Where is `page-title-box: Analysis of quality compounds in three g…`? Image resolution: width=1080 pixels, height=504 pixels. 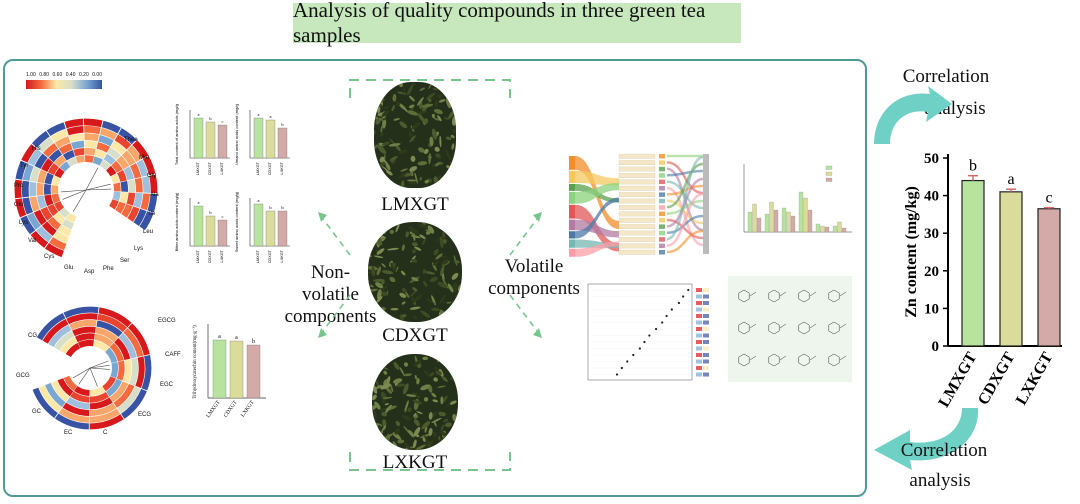
page-title-box: Analysis of quality compounds in three g… is located at coordinates (517, 23).